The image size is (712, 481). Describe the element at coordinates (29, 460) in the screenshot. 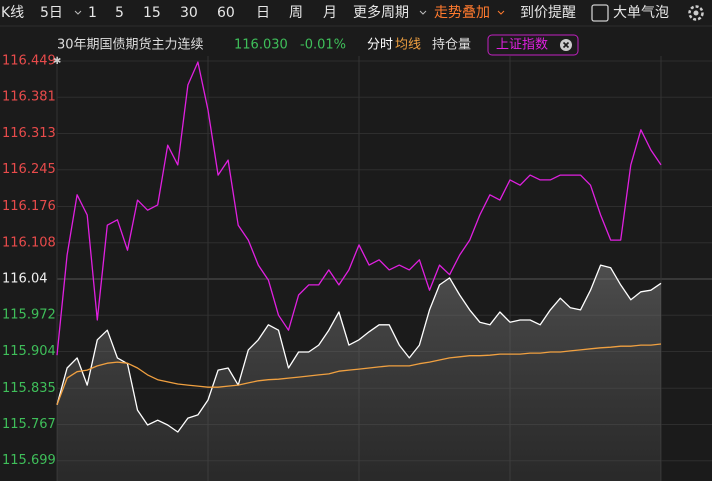

I see `y-tick-label: 115.699` at that location.